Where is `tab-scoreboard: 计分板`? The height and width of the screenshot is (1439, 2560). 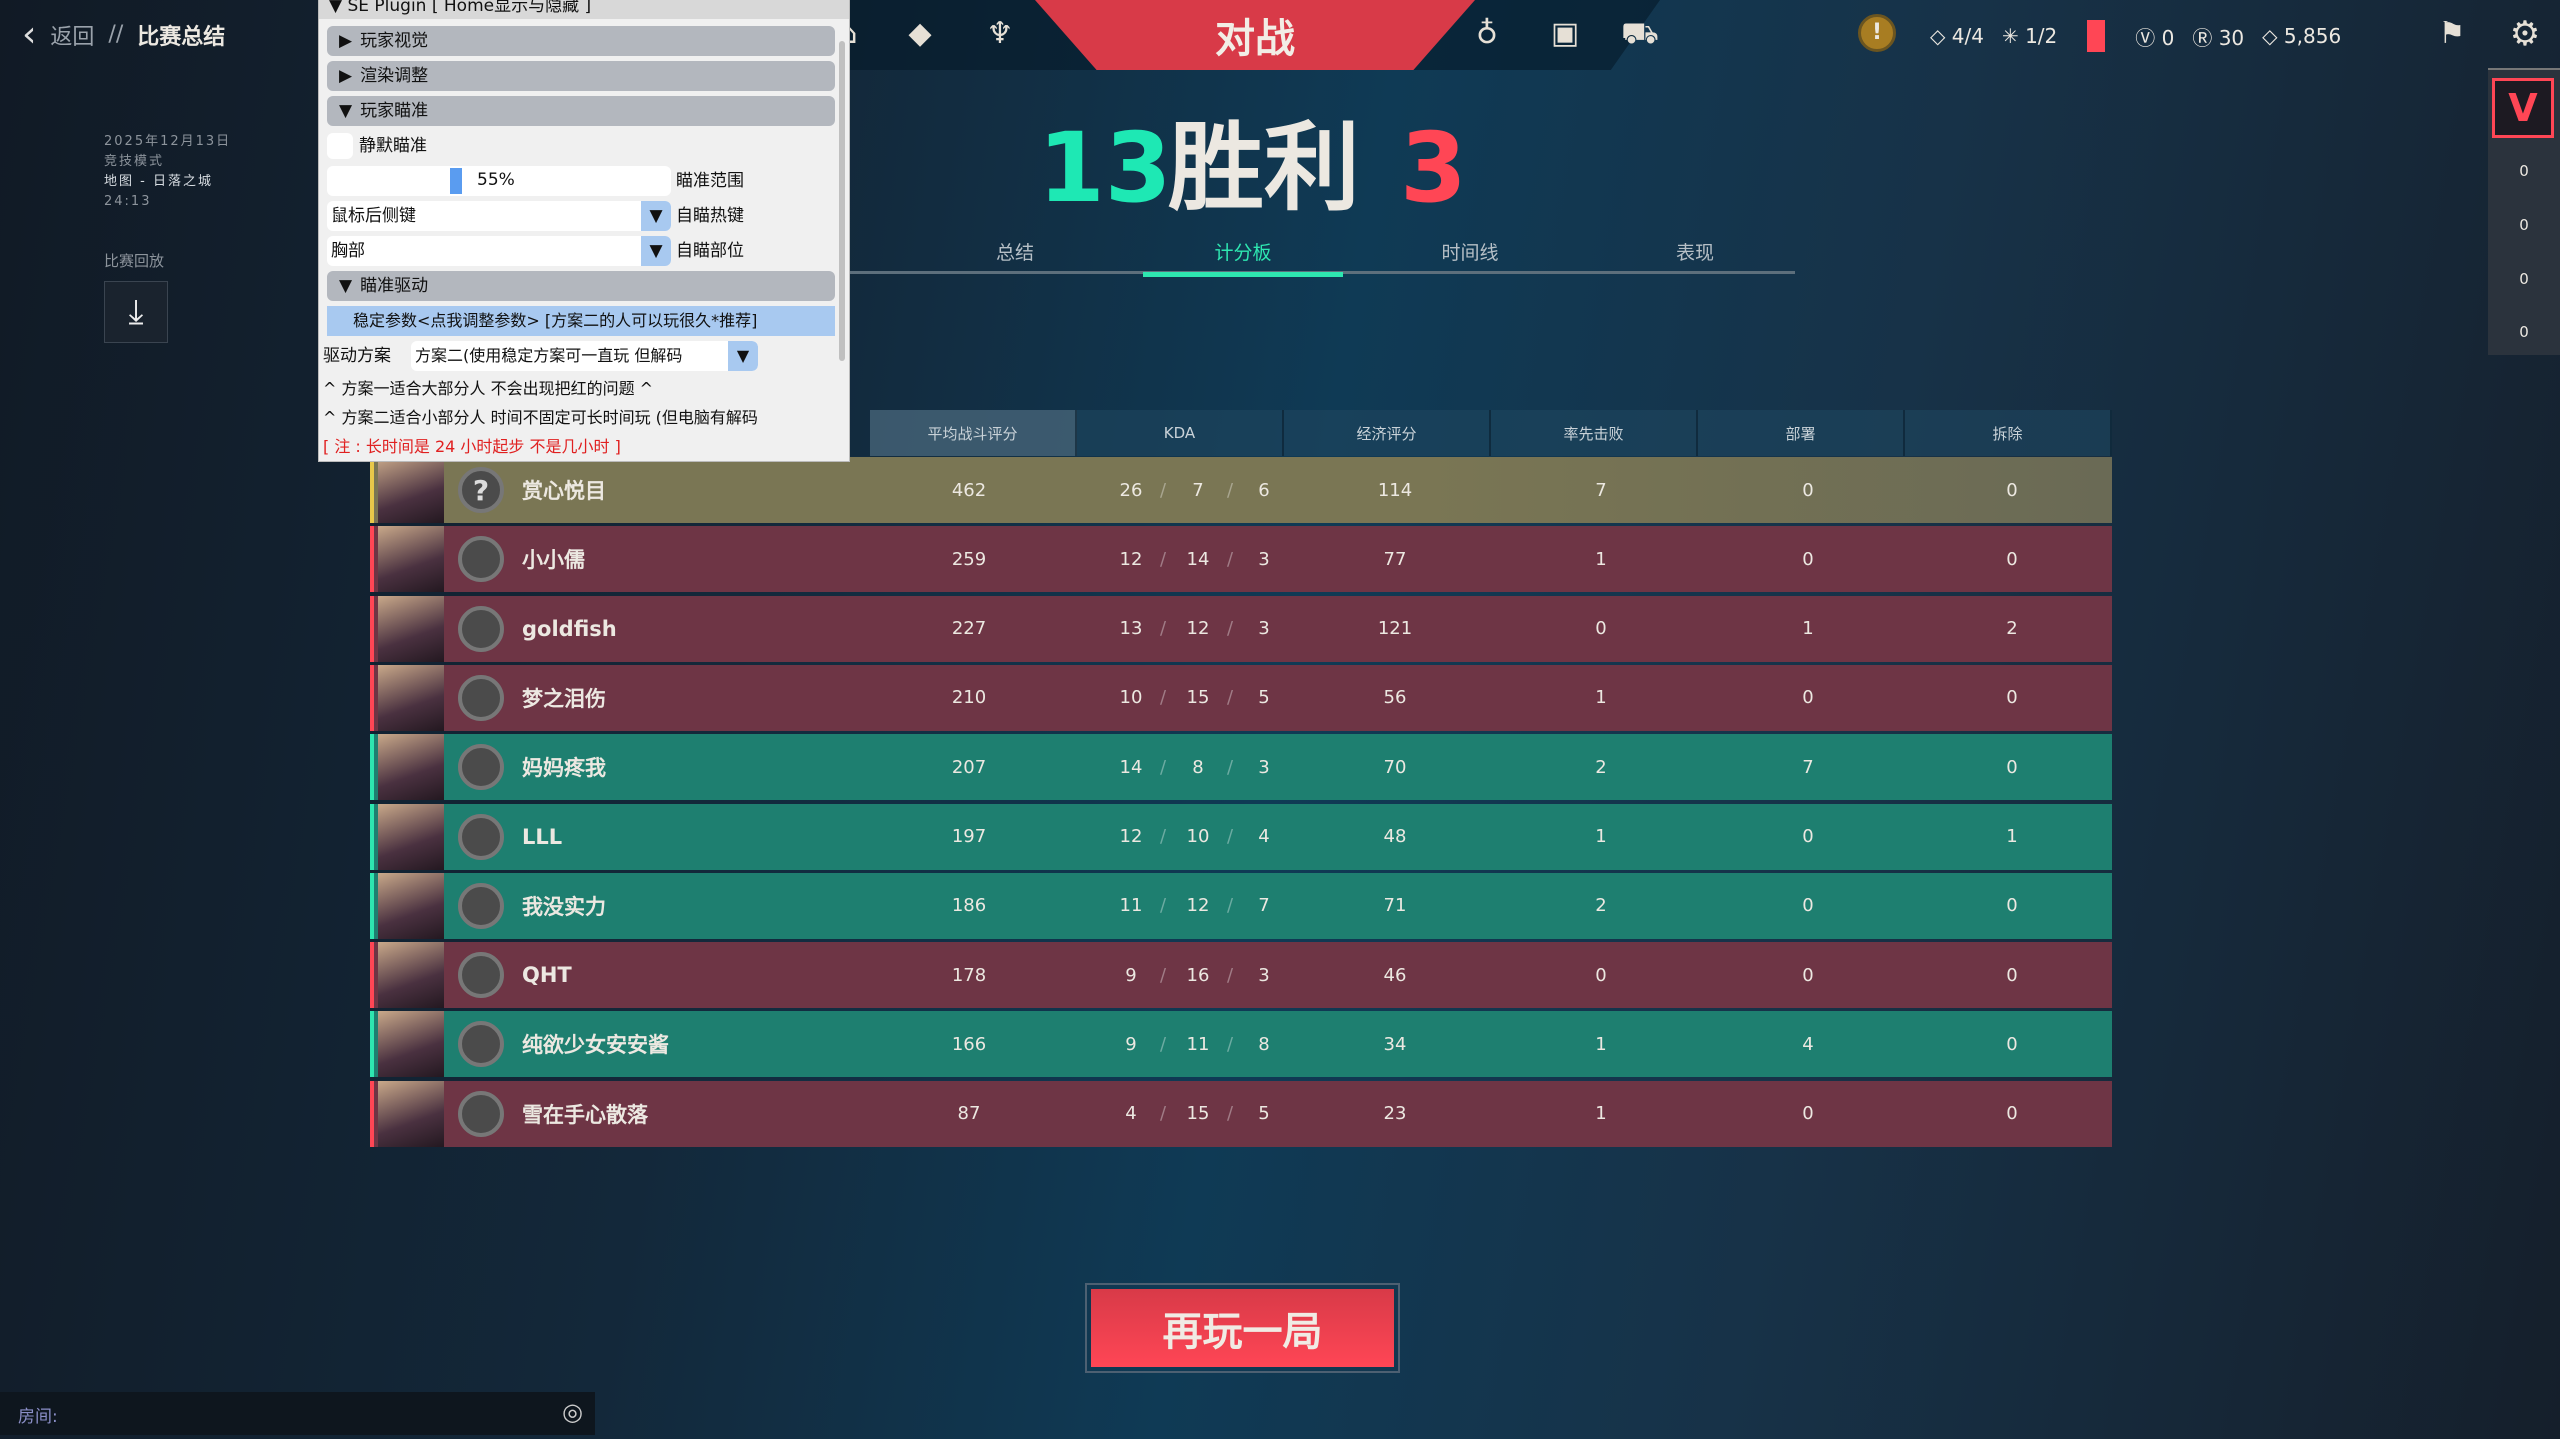 tab-scoreboard: 计分板 is located at coordinates (1243, 257).